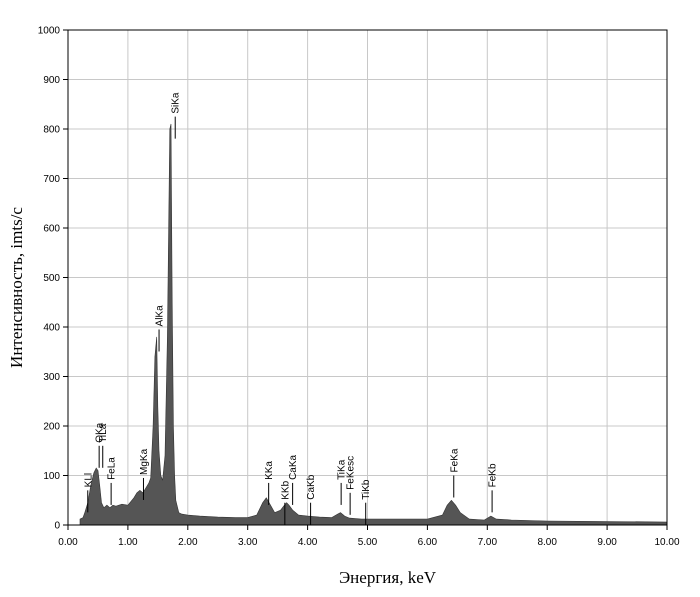 Image resolution: width=700 pixels, height=597 pixels. I want to click on x-tick-label: 0.00, so click(68, 542).